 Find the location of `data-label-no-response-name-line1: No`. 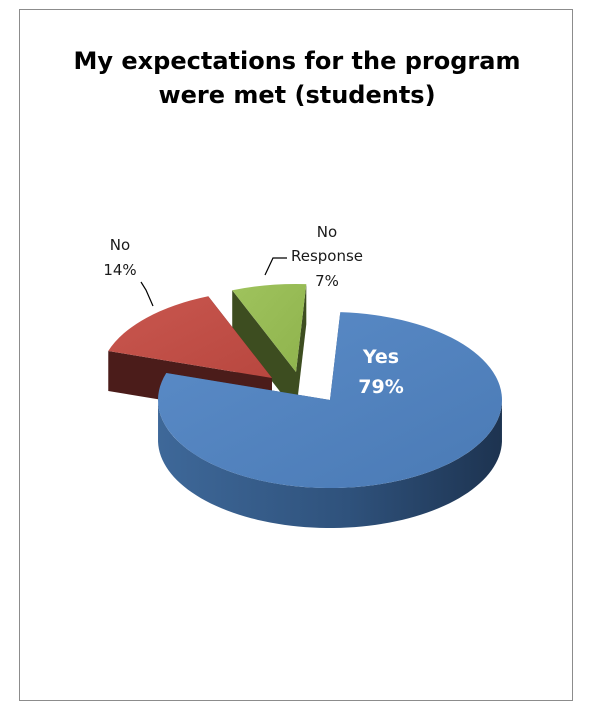

data-label-no-response-name-line1: No is located at coordinates (327, 232).